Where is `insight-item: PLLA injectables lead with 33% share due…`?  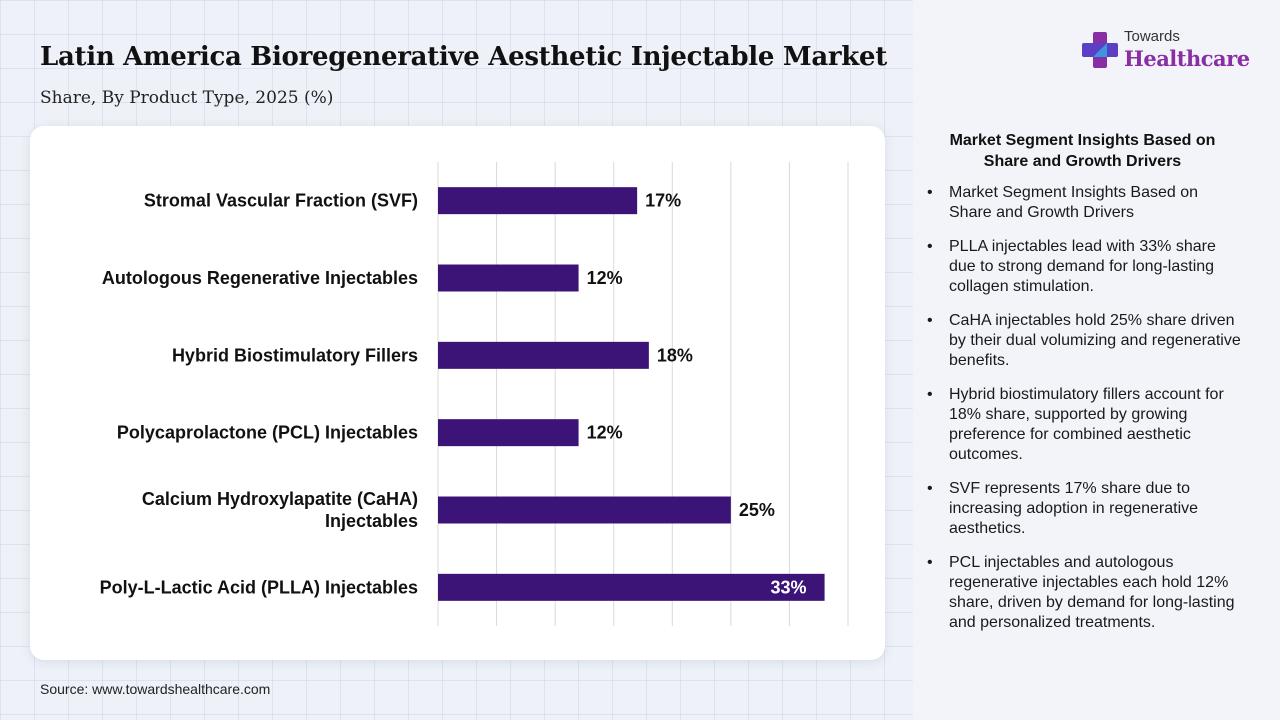
insight-item: PLLA injectables lead with 33% share due… is located at coordinates (1084, 267).